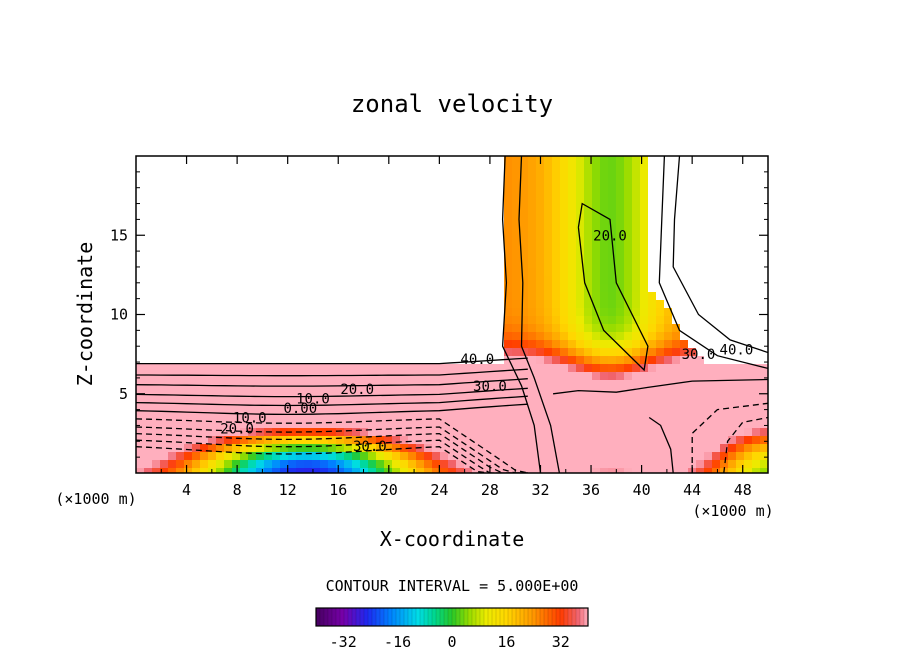 The image size is (904, 654). I want to click on colorbar-tick-label: 16, so click(506, 642).